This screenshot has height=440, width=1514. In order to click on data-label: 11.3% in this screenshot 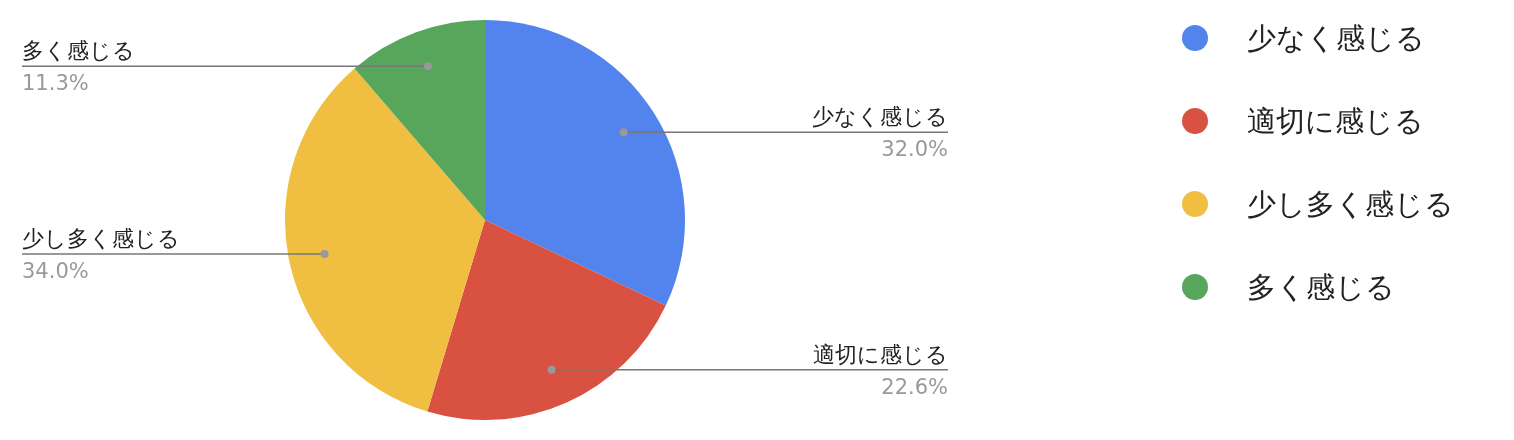, I will do `click(55, 83)`.